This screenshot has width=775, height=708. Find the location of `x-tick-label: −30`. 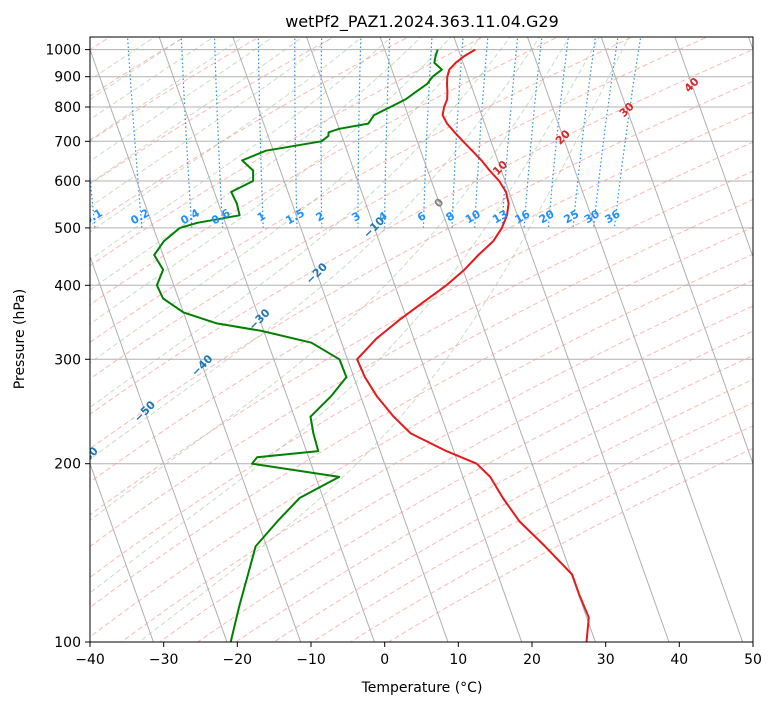

x-tick-label: −30 is located at coordinates (164, 660).